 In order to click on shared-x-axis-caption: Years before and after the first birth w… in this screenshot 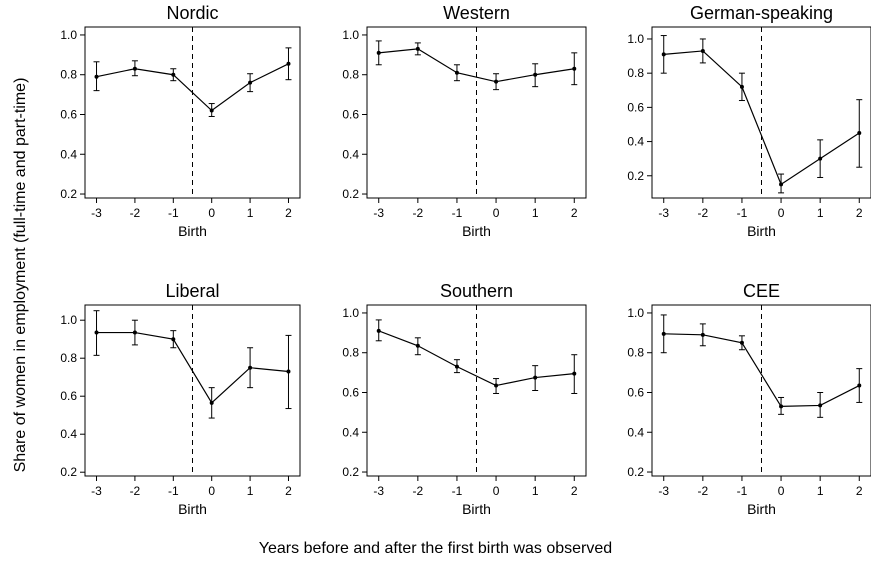, I will do `click(435, 548)`.